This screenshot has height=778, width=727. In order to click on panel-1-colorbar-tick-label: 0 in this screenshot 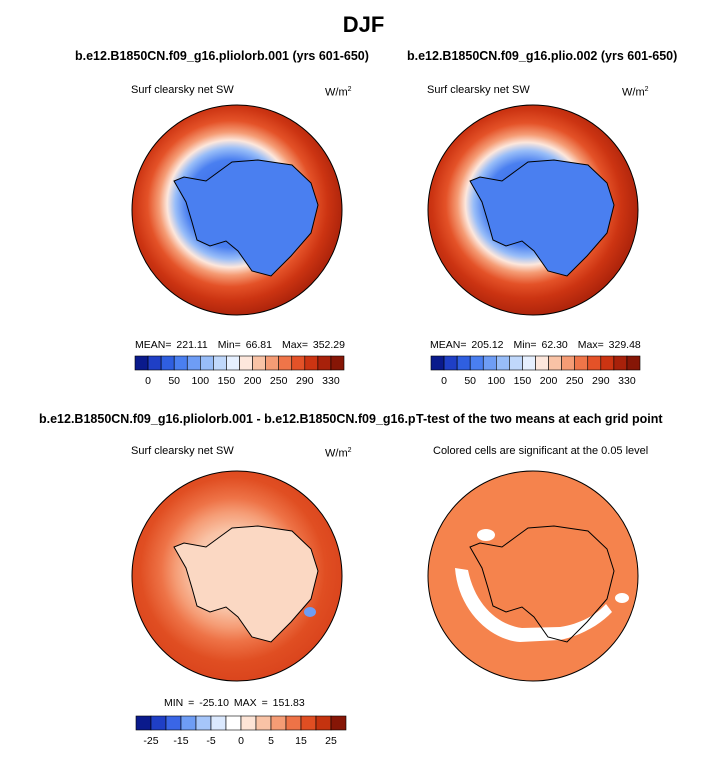, I will do `click(148, 381)`.